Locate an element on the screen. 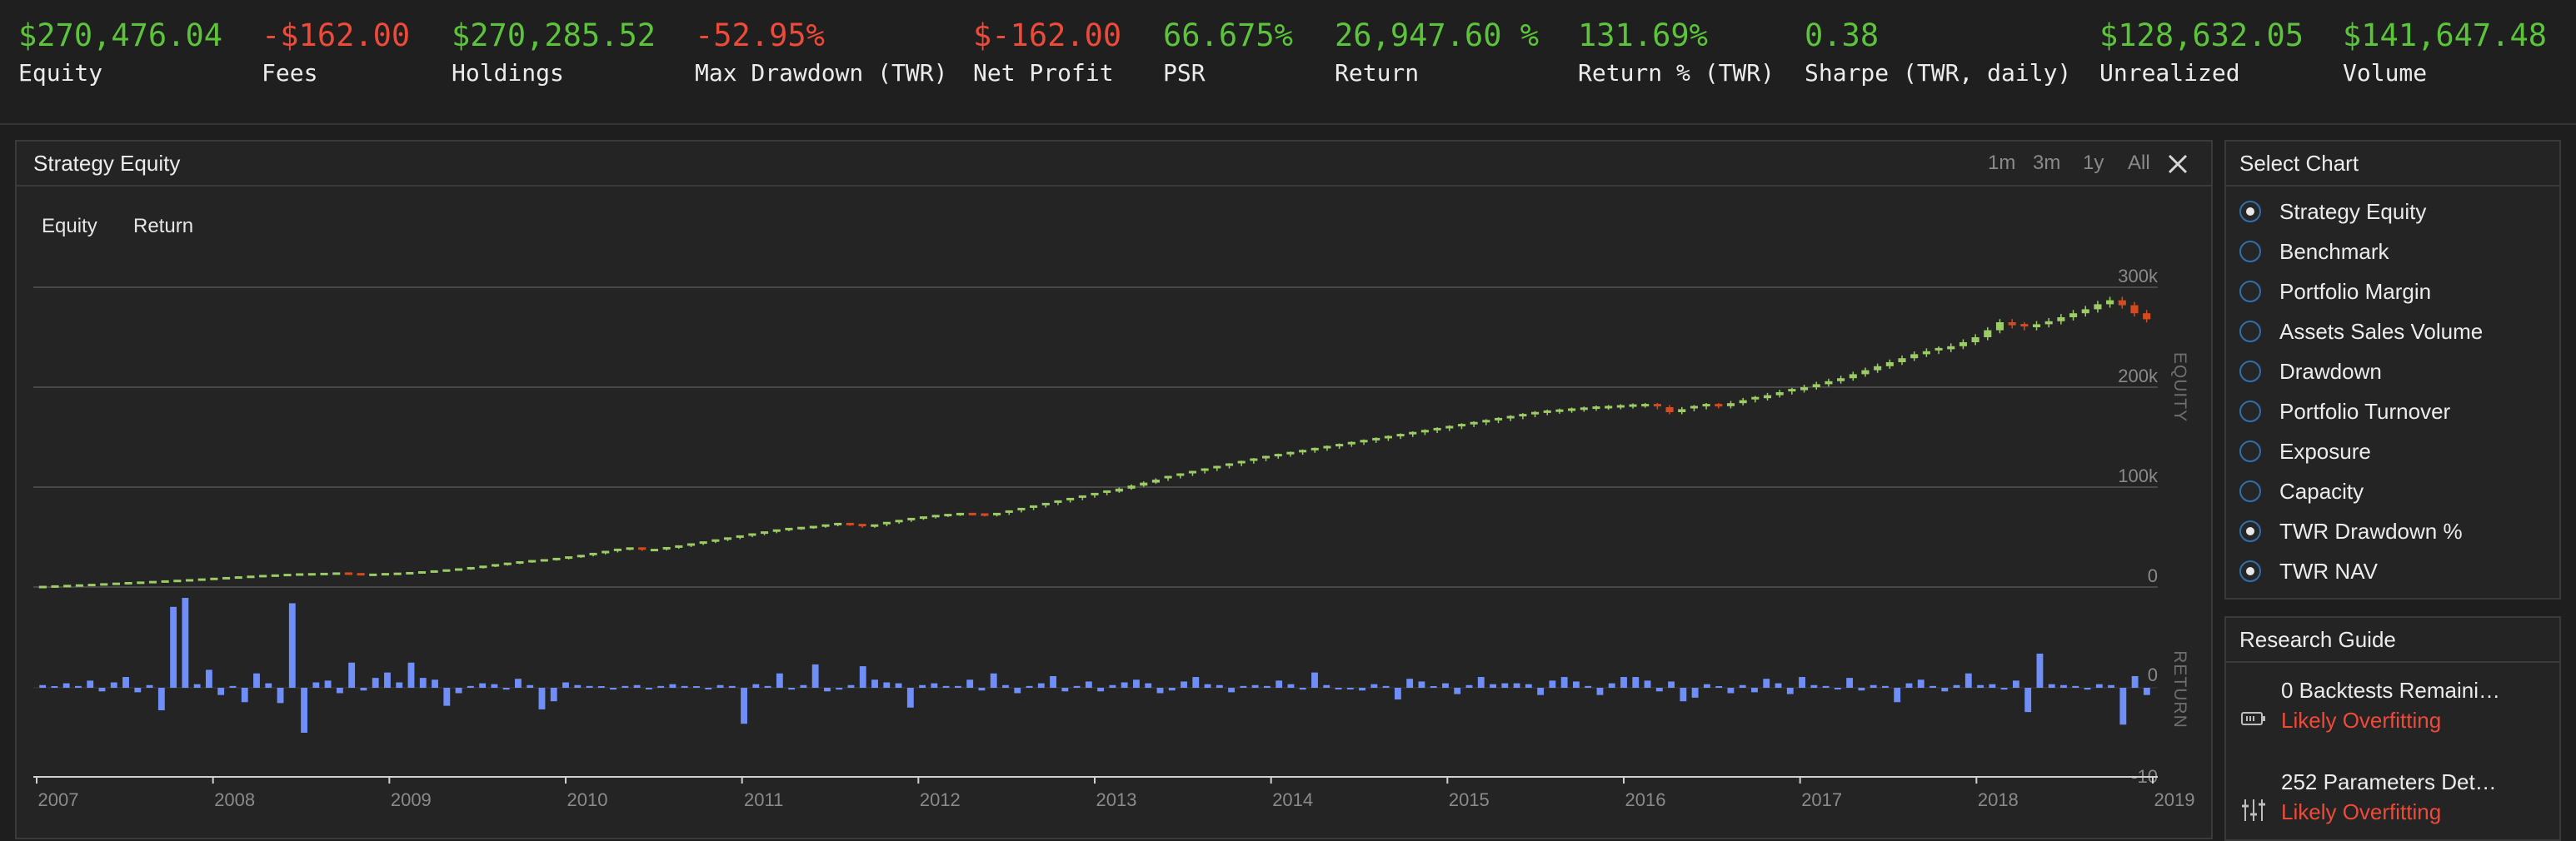  stat-equity: $270,476.04 Equity is located at coordinates (120, 51).